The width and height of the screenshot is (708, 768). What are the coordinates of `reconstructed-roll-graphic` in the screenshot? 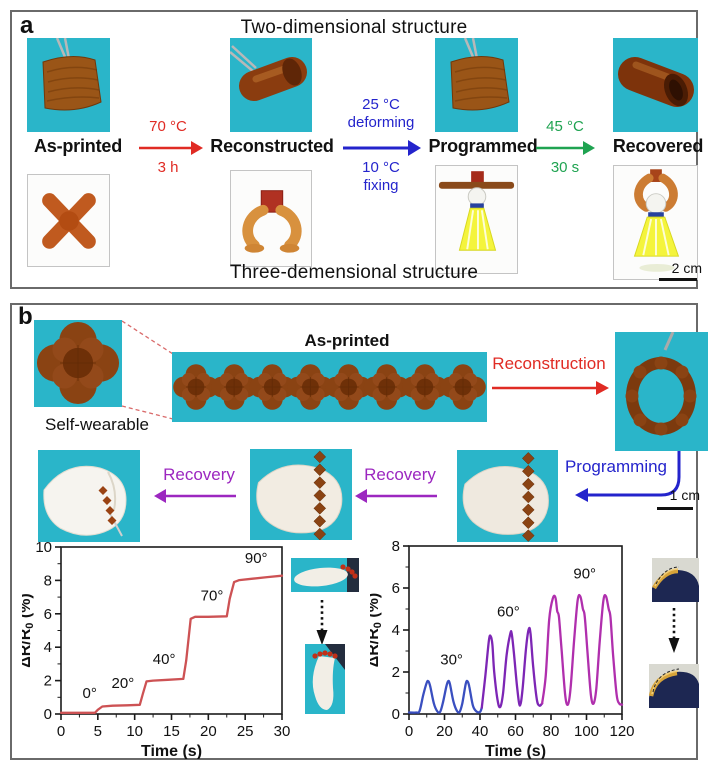 It's located at (268, 73).